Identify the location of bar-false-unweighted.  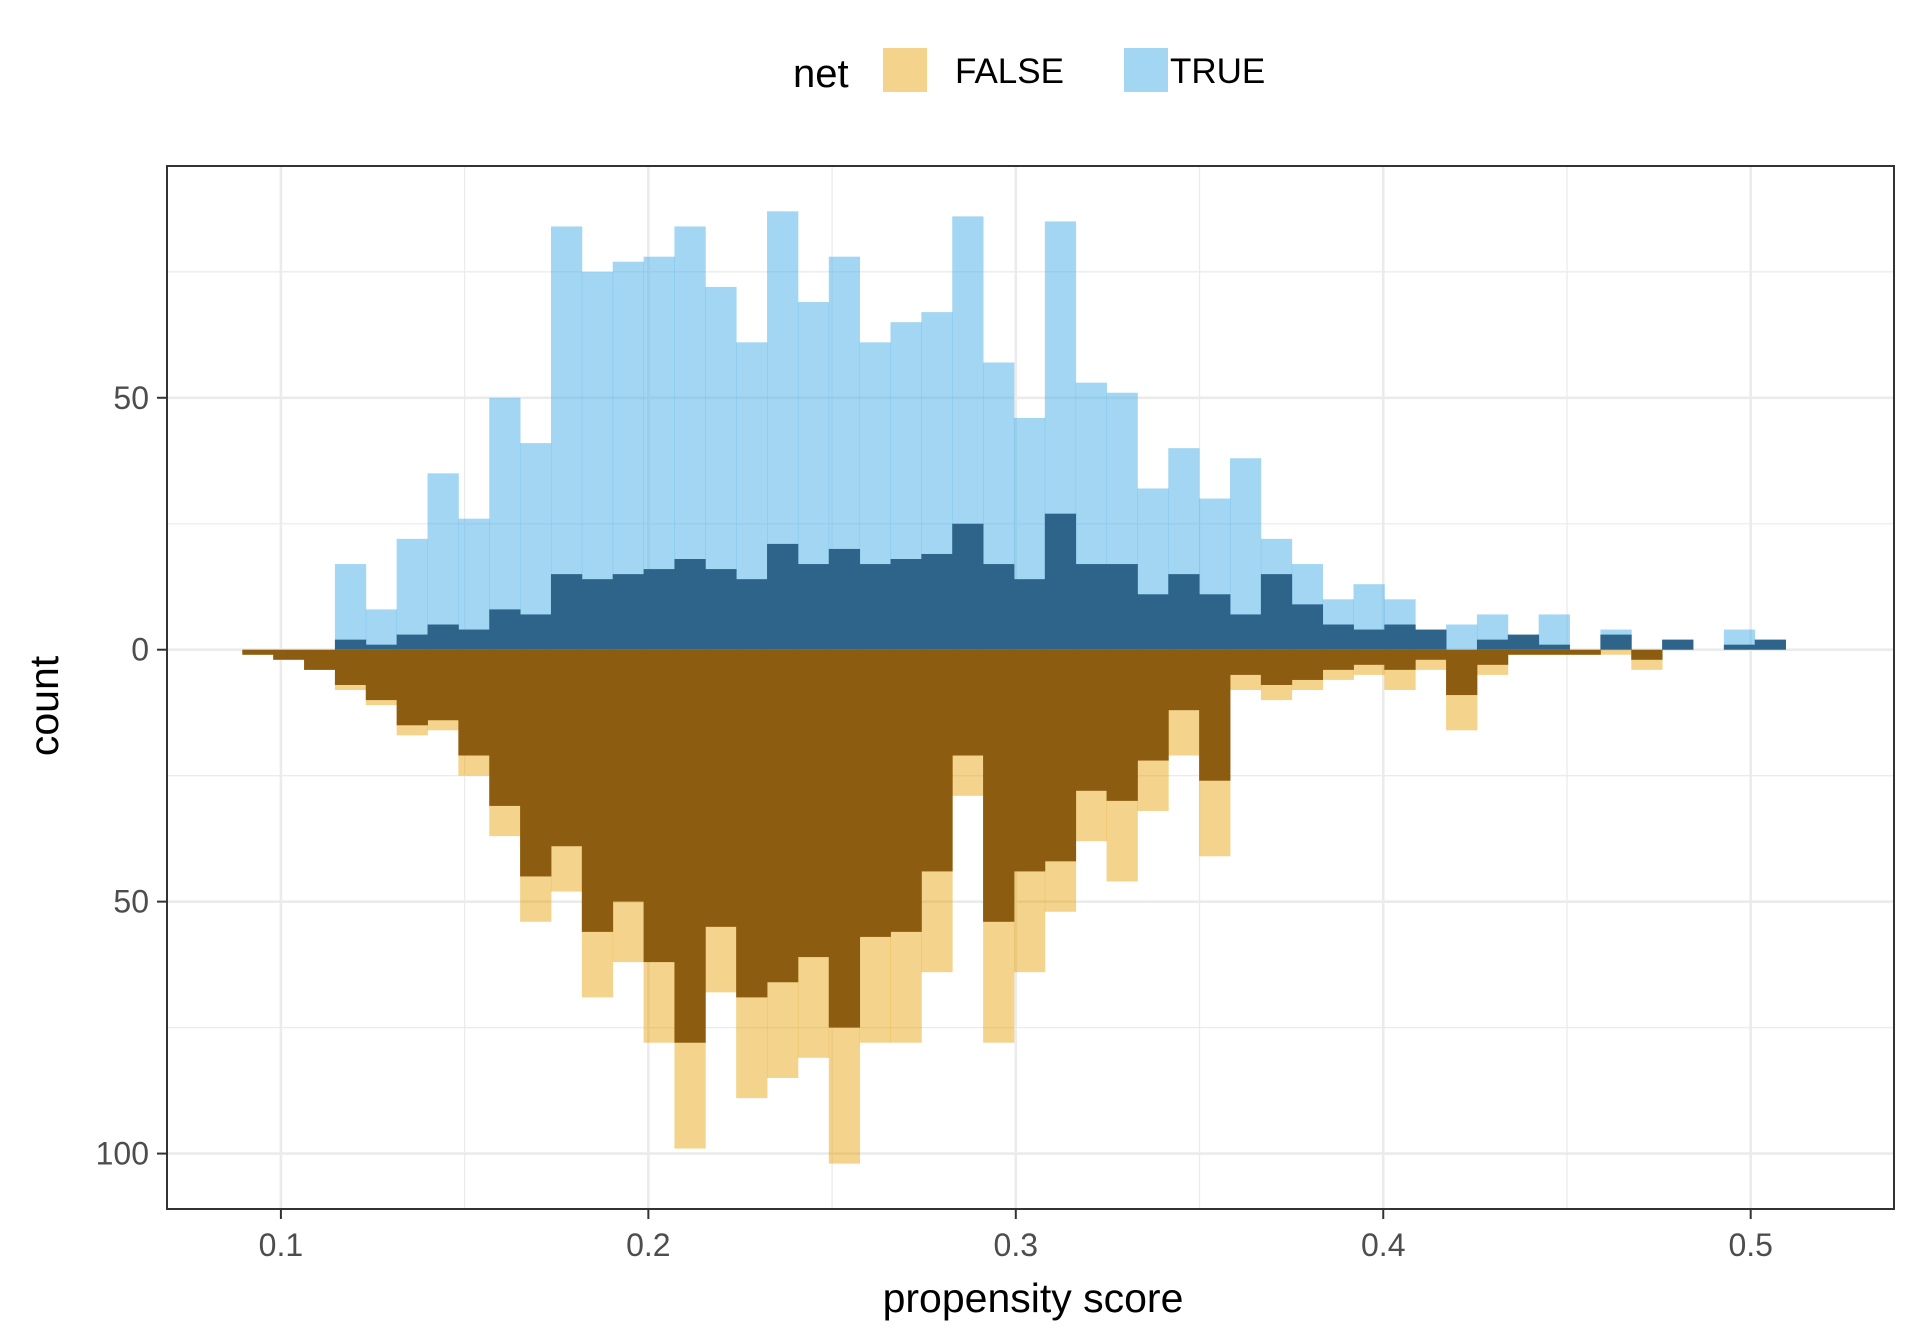
(1615, 652).